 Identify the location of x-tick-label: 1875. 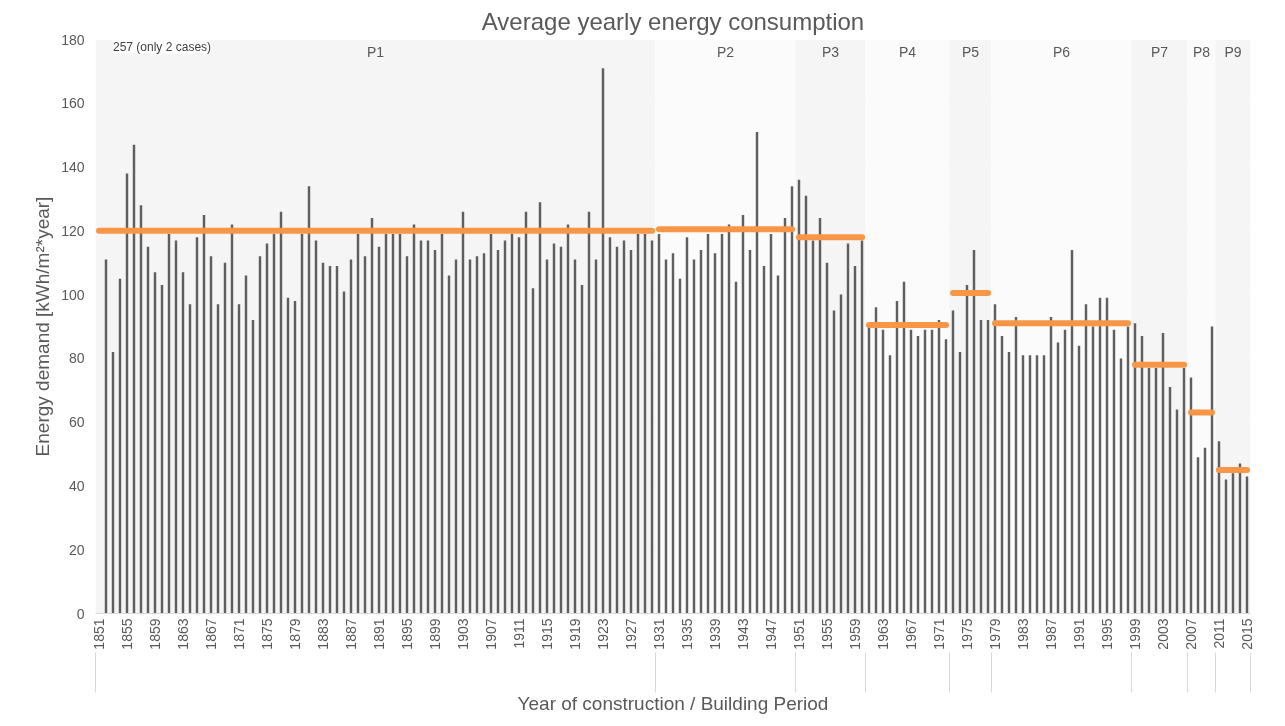
(267, 634).